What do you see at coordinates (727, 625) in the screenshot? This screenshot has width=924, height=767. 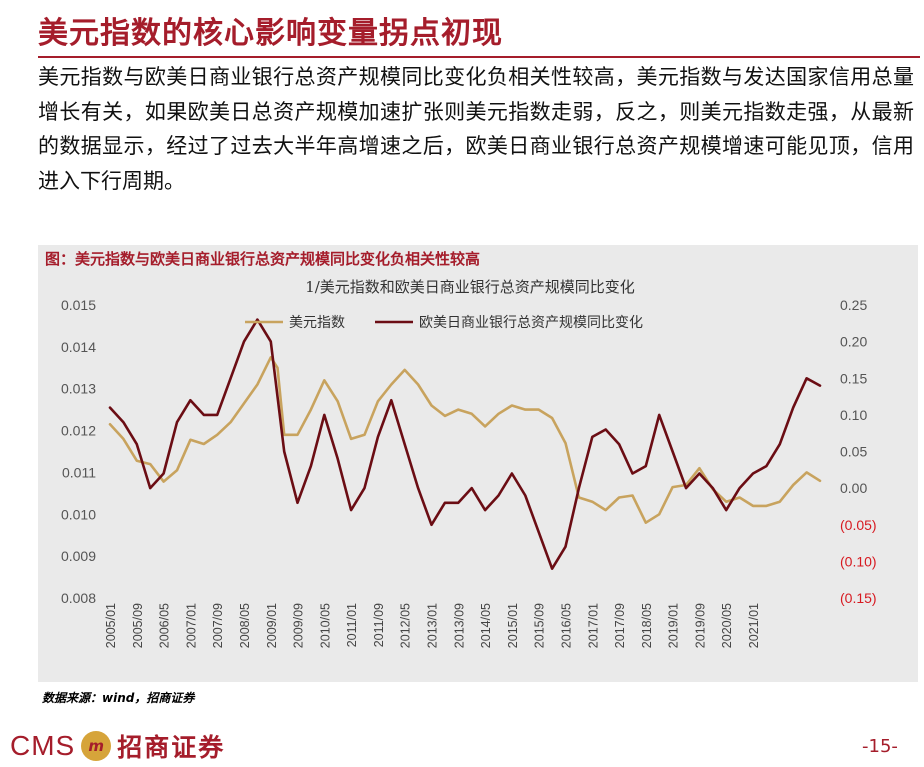 I see `x-axis-tick-label: 2020/05` at bounding box center [727, 625].